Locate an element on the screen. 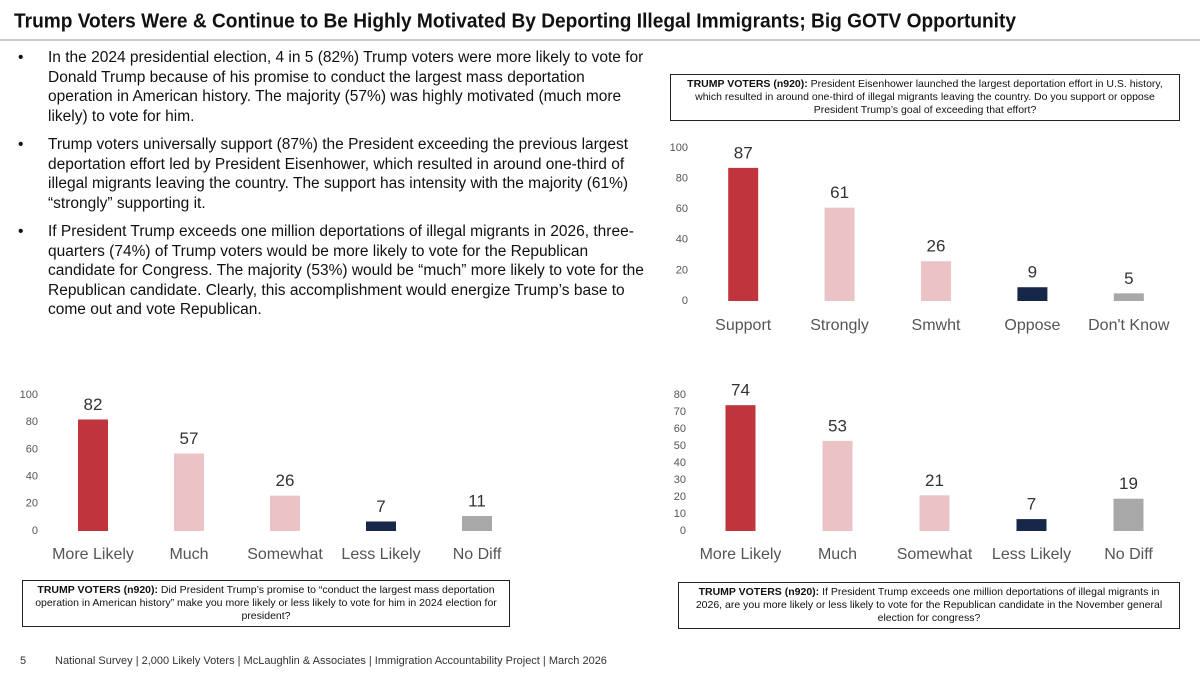 This screenshot has width=1200, height=674. y-tick-label: 70 is located at coordinates (680, 412).